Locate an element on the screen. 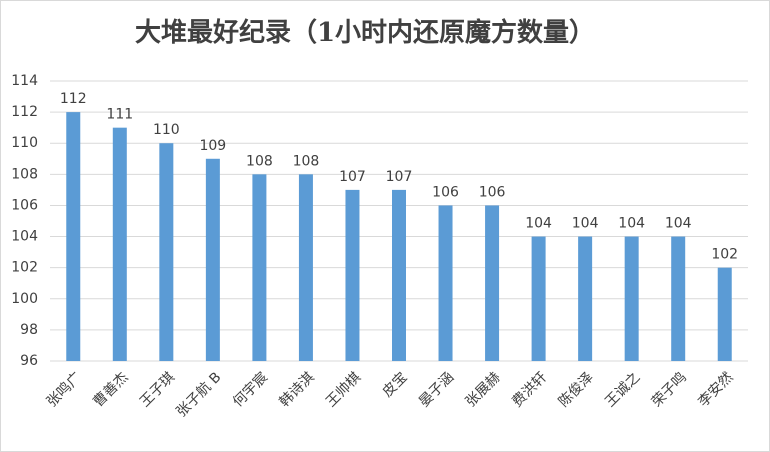 The image size is (770, 452). y-tick-label: 100 is located at coordinates (24, 299).